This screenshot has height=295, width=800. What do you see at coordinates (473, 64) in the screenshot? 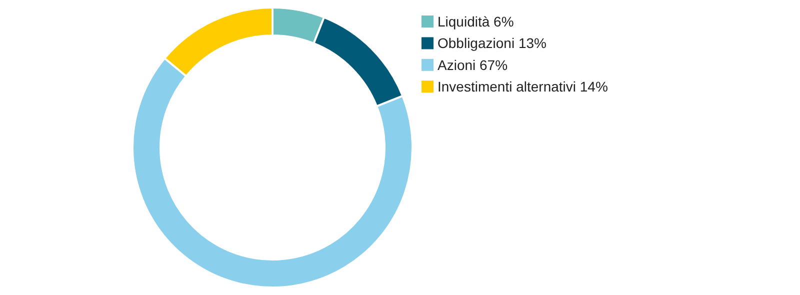
I see `legend-label: Azioni 67%` at bounding box center [473, 64].